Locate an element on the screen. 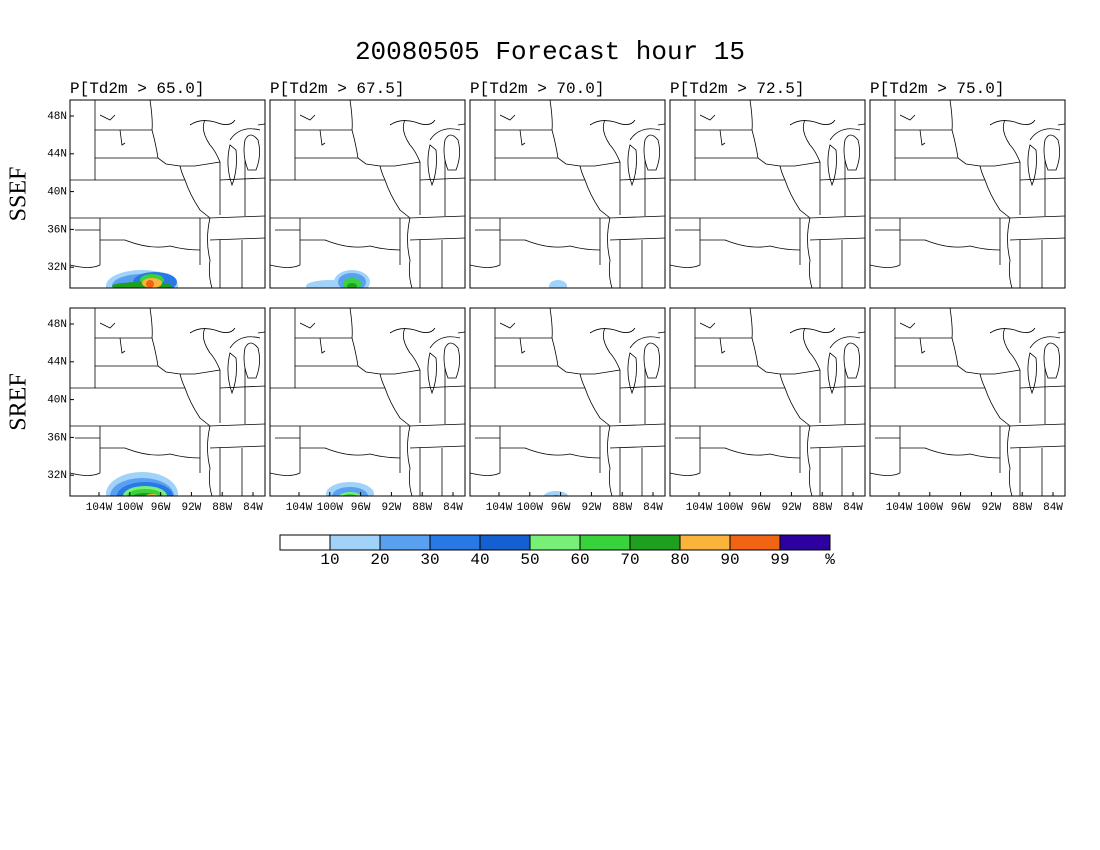  colorbar-label: 90 is located at coordinates (729, 560).